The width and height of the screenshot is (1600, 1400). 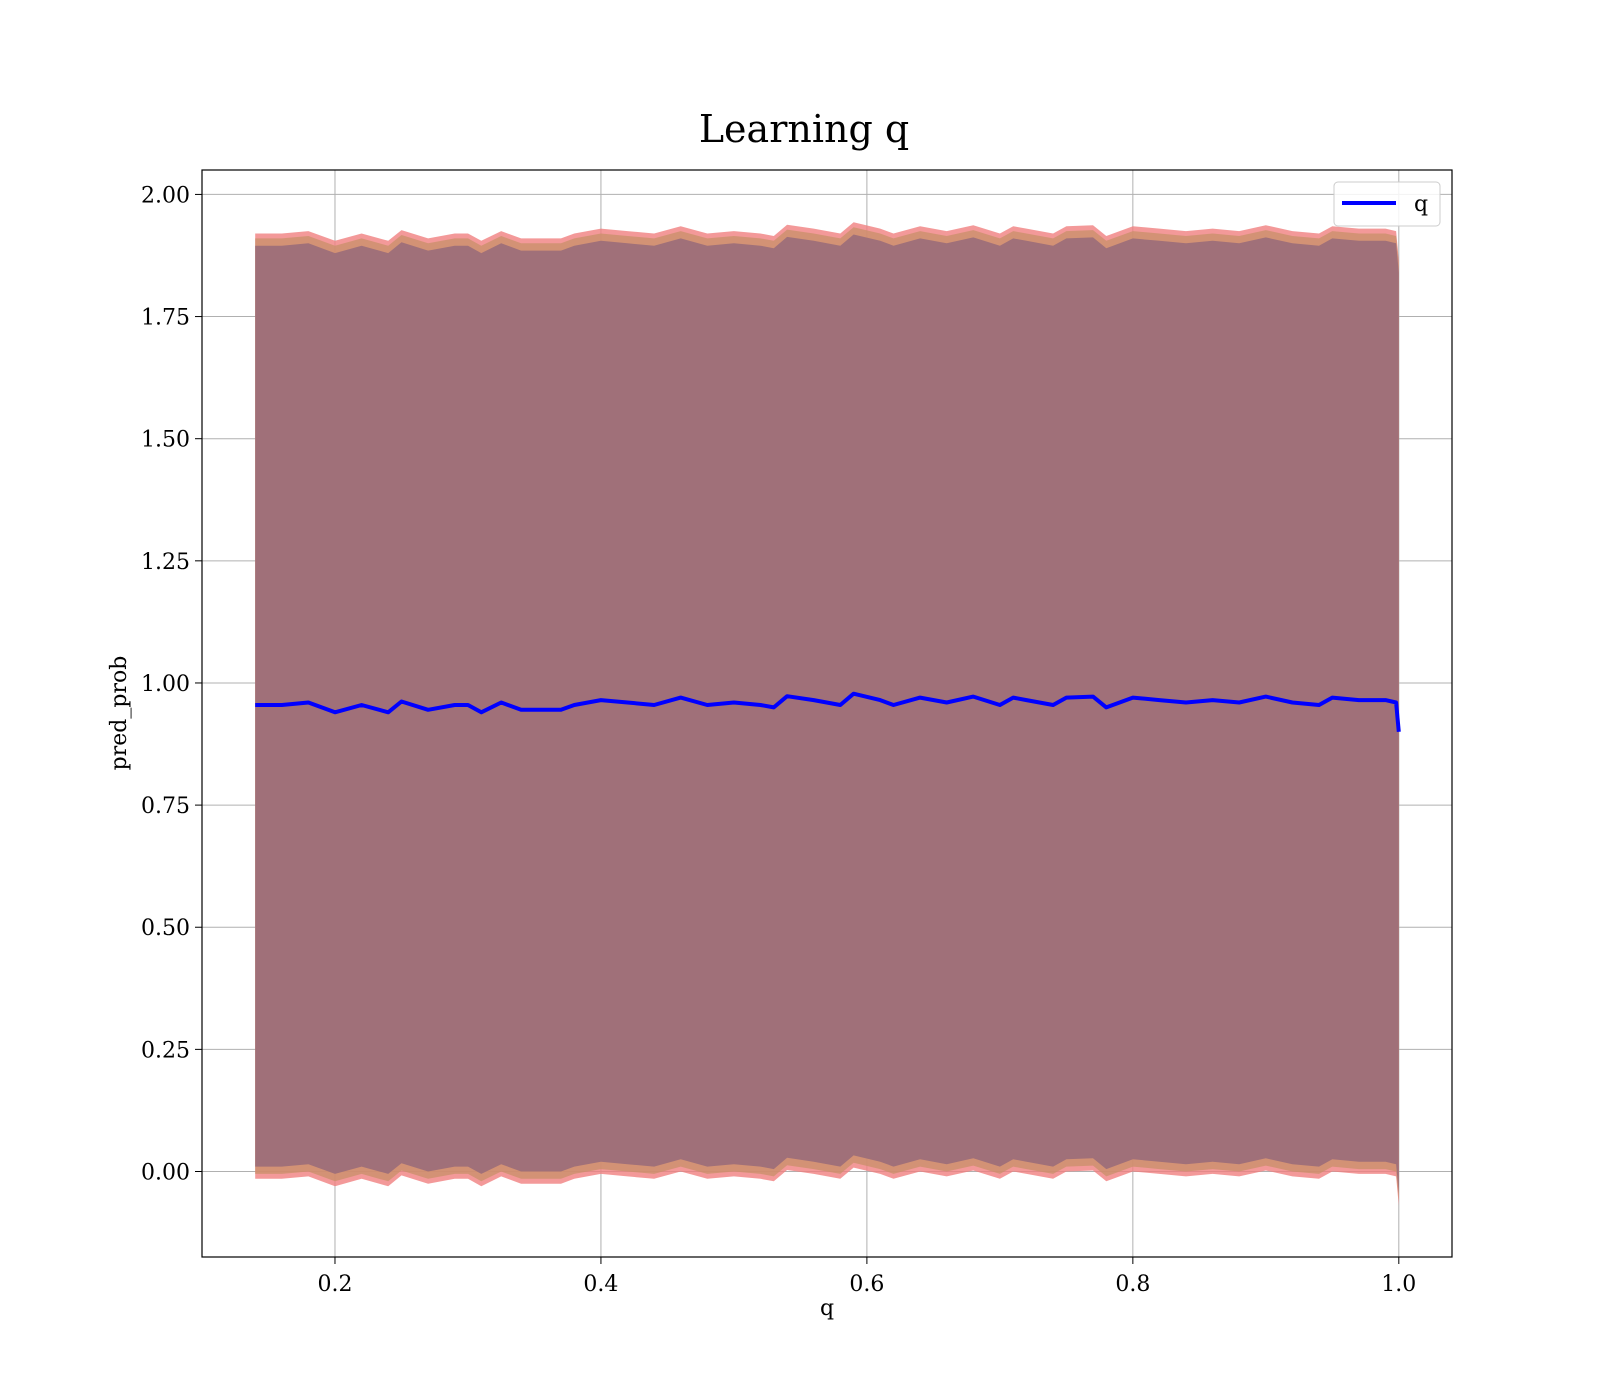 I want to click on y-tick-label: 1.25, so click(x=165, y=562).